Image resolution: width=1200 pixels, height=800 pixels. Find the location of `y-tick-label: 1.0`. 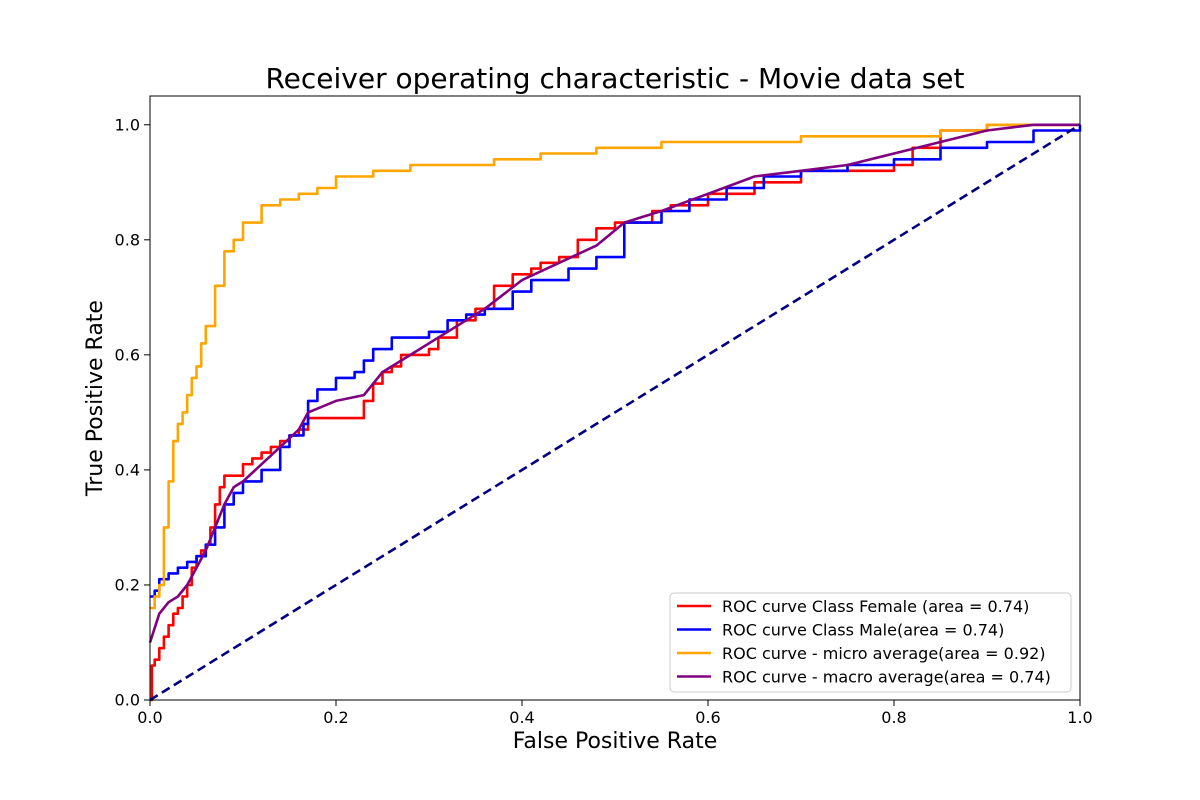

y-tick-label: 1.0 is located at coordinates (127, 124).